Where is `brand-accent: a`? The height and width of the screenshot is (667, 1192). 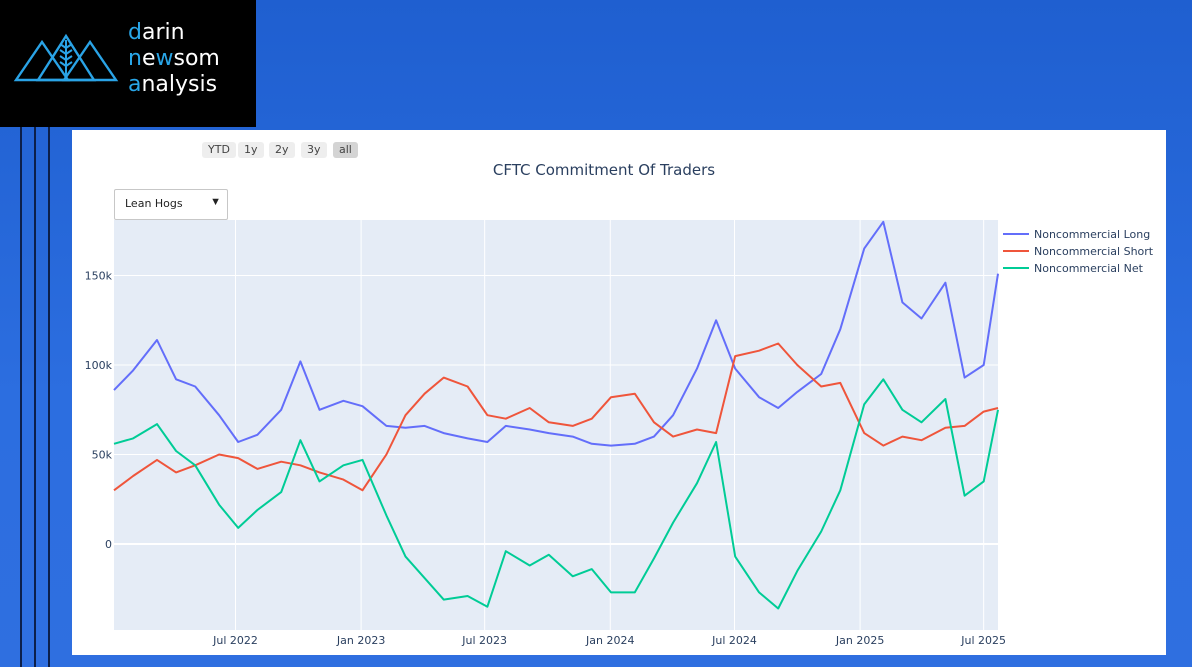 brand-accent: a is located at coordinates (135, 84).